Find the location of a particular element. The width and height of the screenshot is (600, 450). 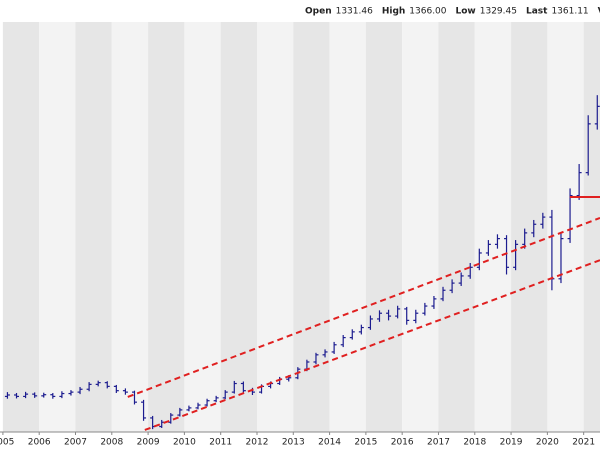

x-tick-label: 2012 is located at coordinates (257, 443).